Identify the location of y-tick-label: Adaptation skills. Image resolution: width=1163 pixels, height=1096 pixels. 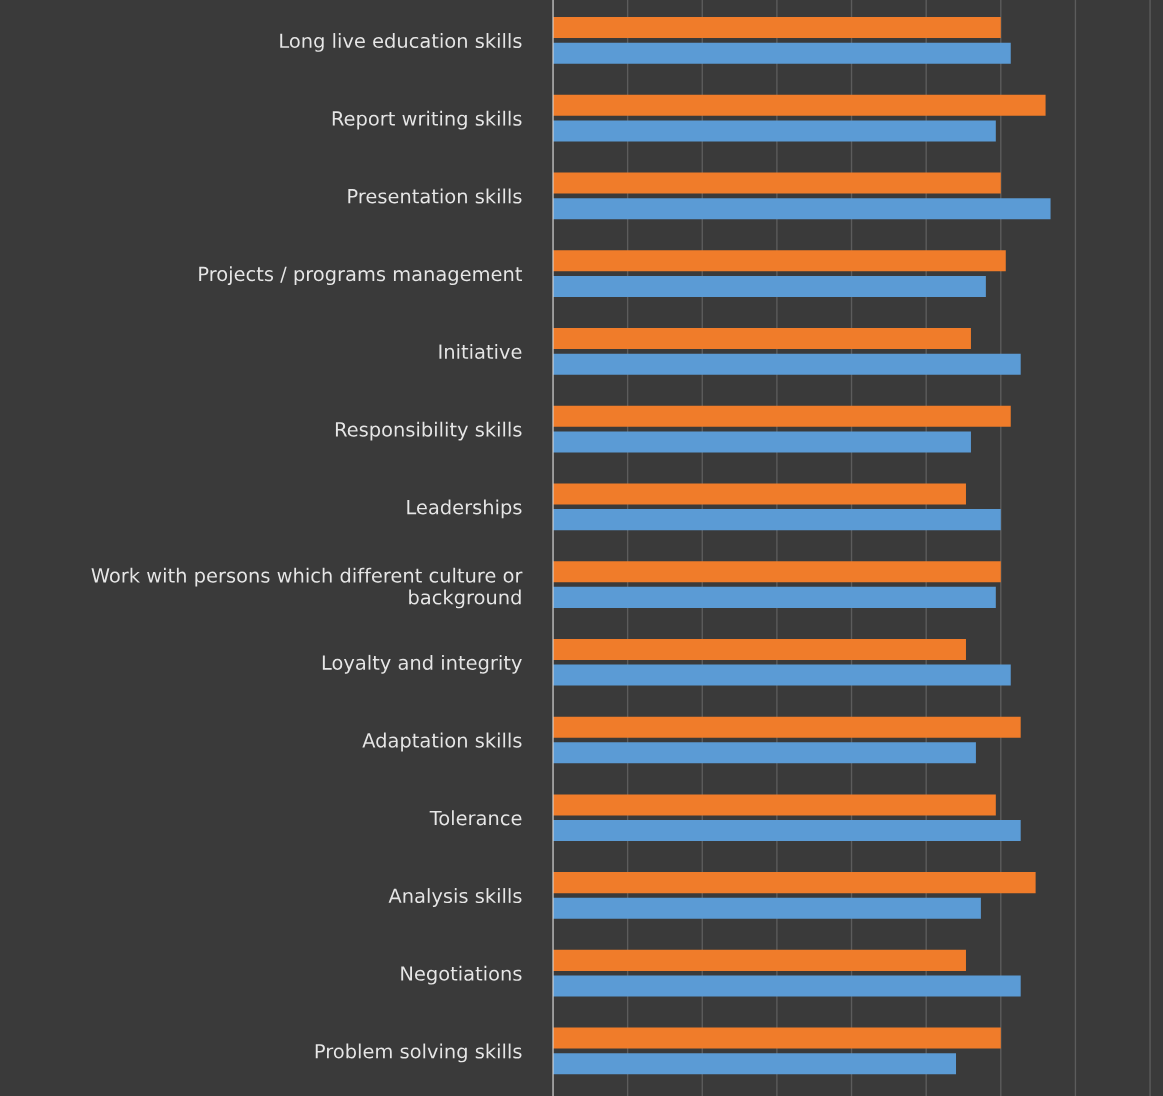
(442, 742).